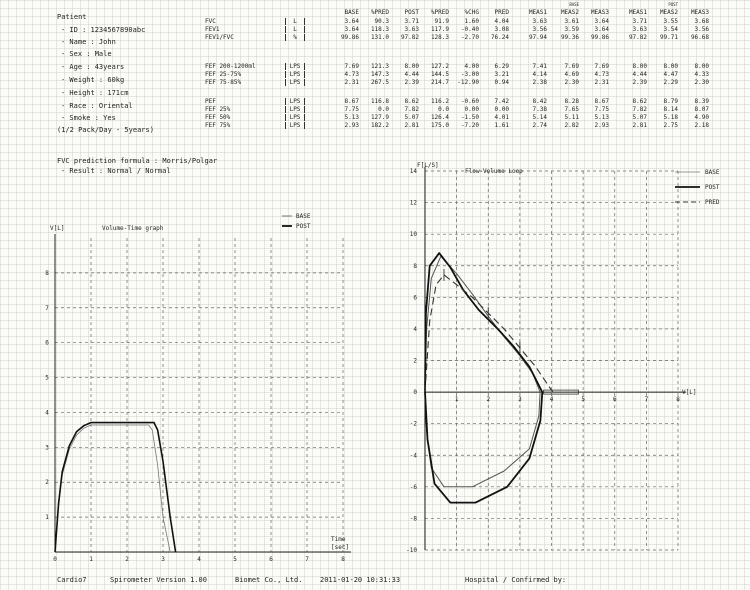 Image resolution: width=750 pixels, height=590 pixels. Describe the element at coordinates (701, 117) in the screenshot. I see `table-cell: 4.90` at that location.